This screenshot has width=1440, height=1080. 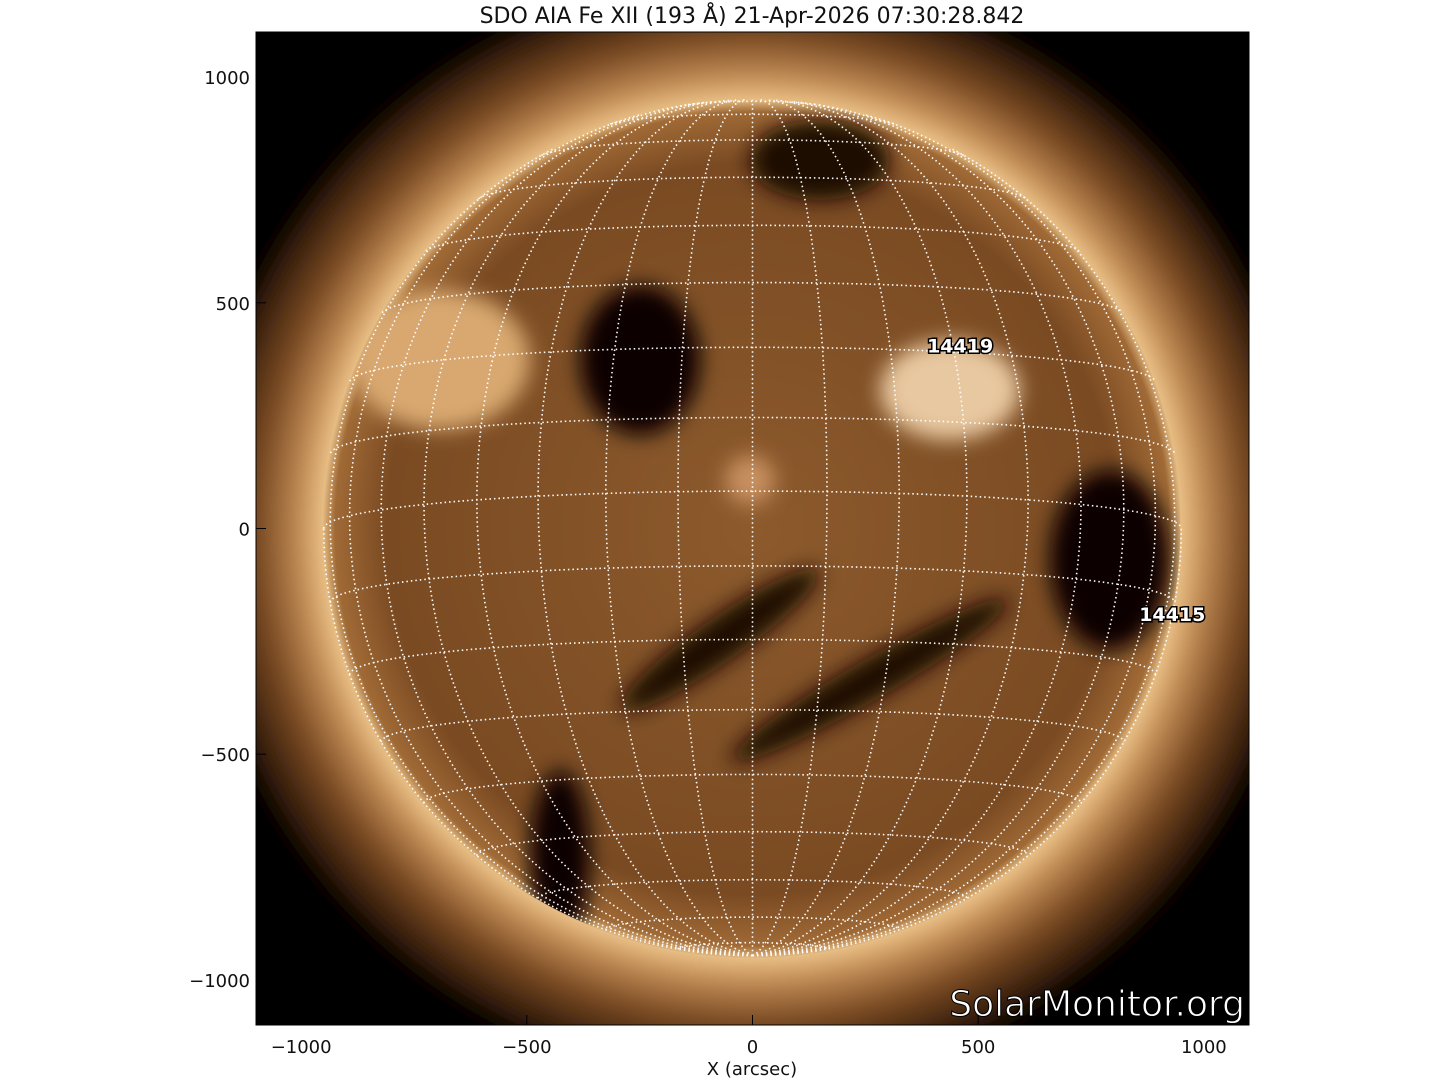 What do you see at coordinates (244, 530) in the screenshot?
I see `y-tick-label: 0` at bounding box center [244, 530].